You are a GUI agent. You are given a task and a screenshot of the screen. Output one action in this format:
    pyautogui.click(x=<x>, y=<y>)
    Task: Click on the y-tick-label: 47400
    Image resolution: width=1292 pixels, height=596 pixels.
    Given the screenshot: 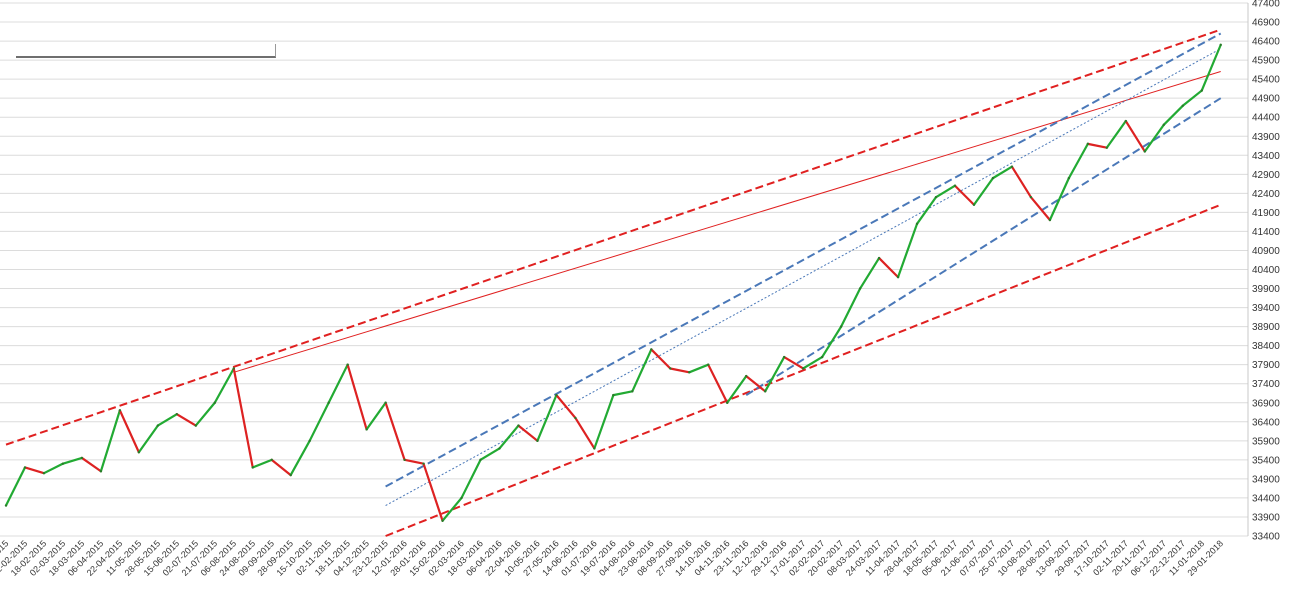 What is the action you would take?
    pyautogui.click(x=1266, y=5)
    